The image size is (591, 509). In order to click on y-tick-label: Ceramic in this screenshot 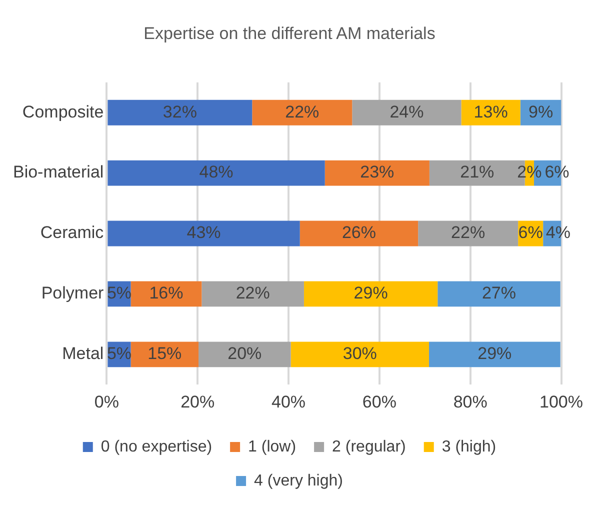, I will do `click(72, 232)`.